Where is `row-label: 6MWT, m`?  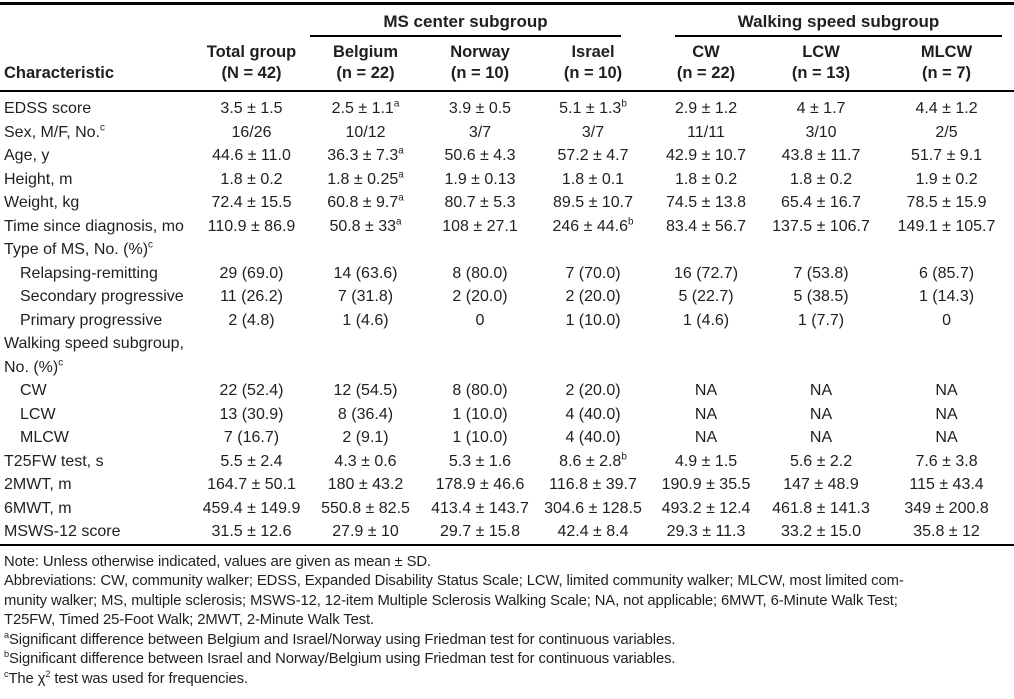 row-label: 6MWT, m is located at coordinates (38, 508).